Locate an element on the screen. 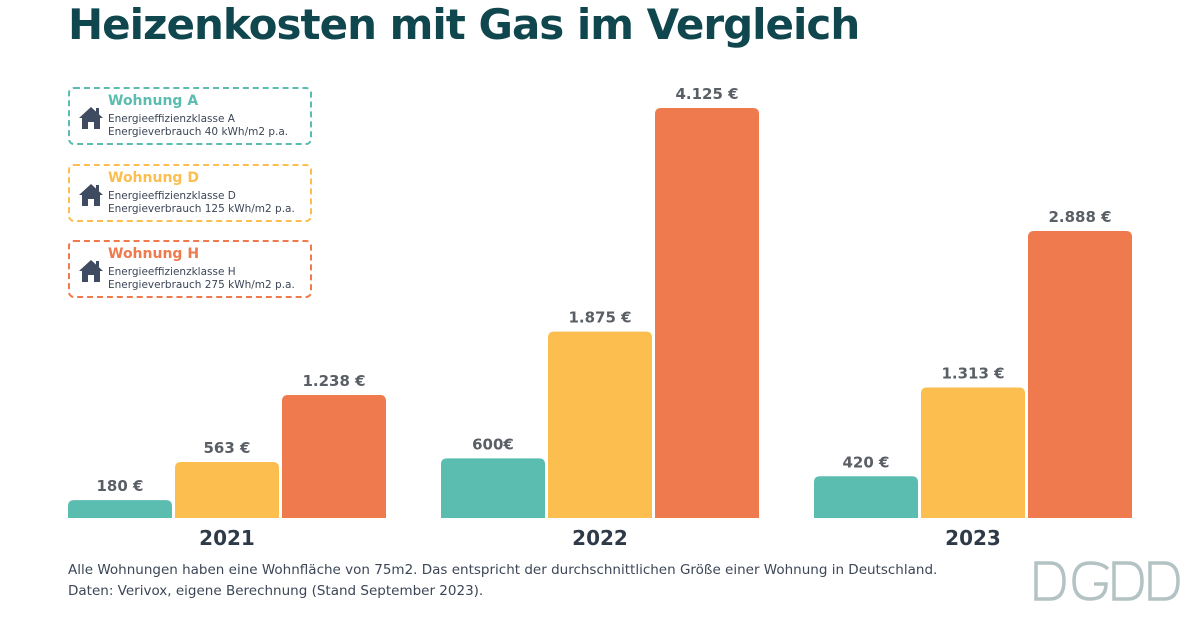 The image size is (1200, 628). data-label: 1.238 € is located at coordinates (333, 381).